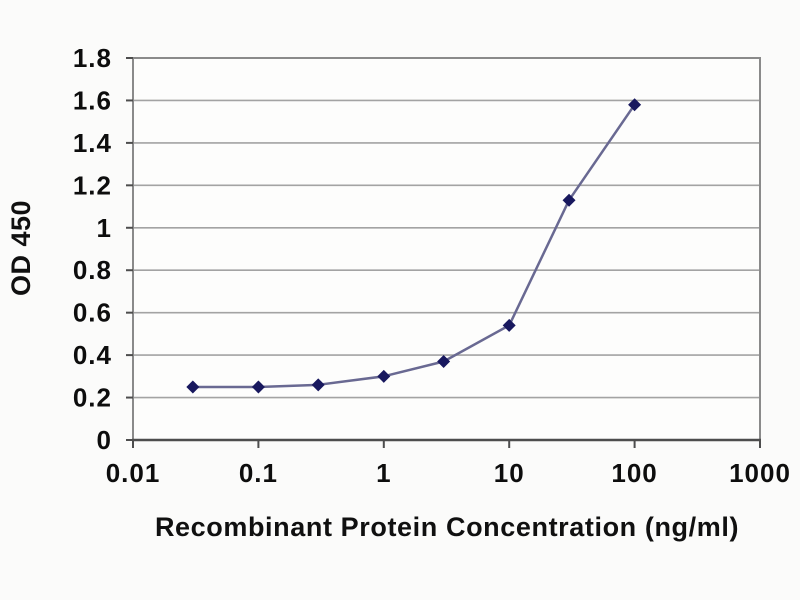 The width and height of the screenshot is (800, 600). I want to click on y-tick-label: 0.6, so click(92, 313).